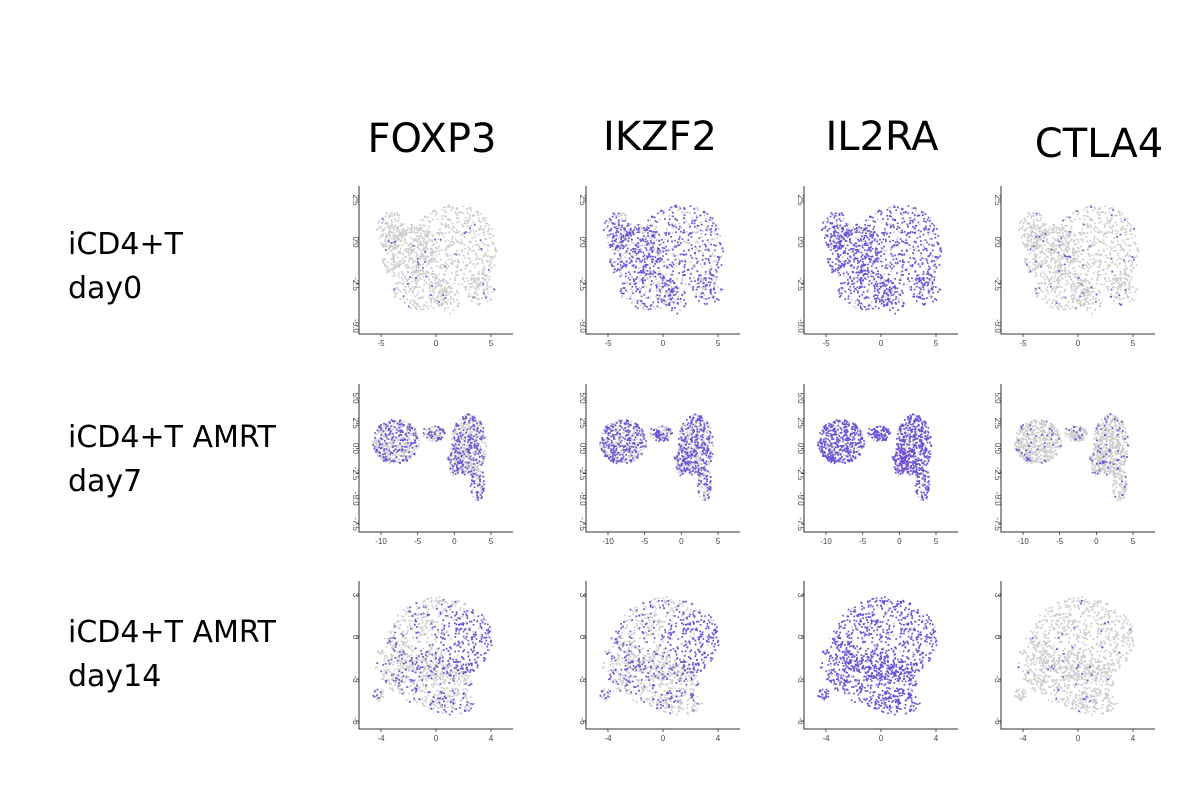 This screenshot has width=1195, height=809. I want to click on y-tick-label: -5.0, so click(582, 326).